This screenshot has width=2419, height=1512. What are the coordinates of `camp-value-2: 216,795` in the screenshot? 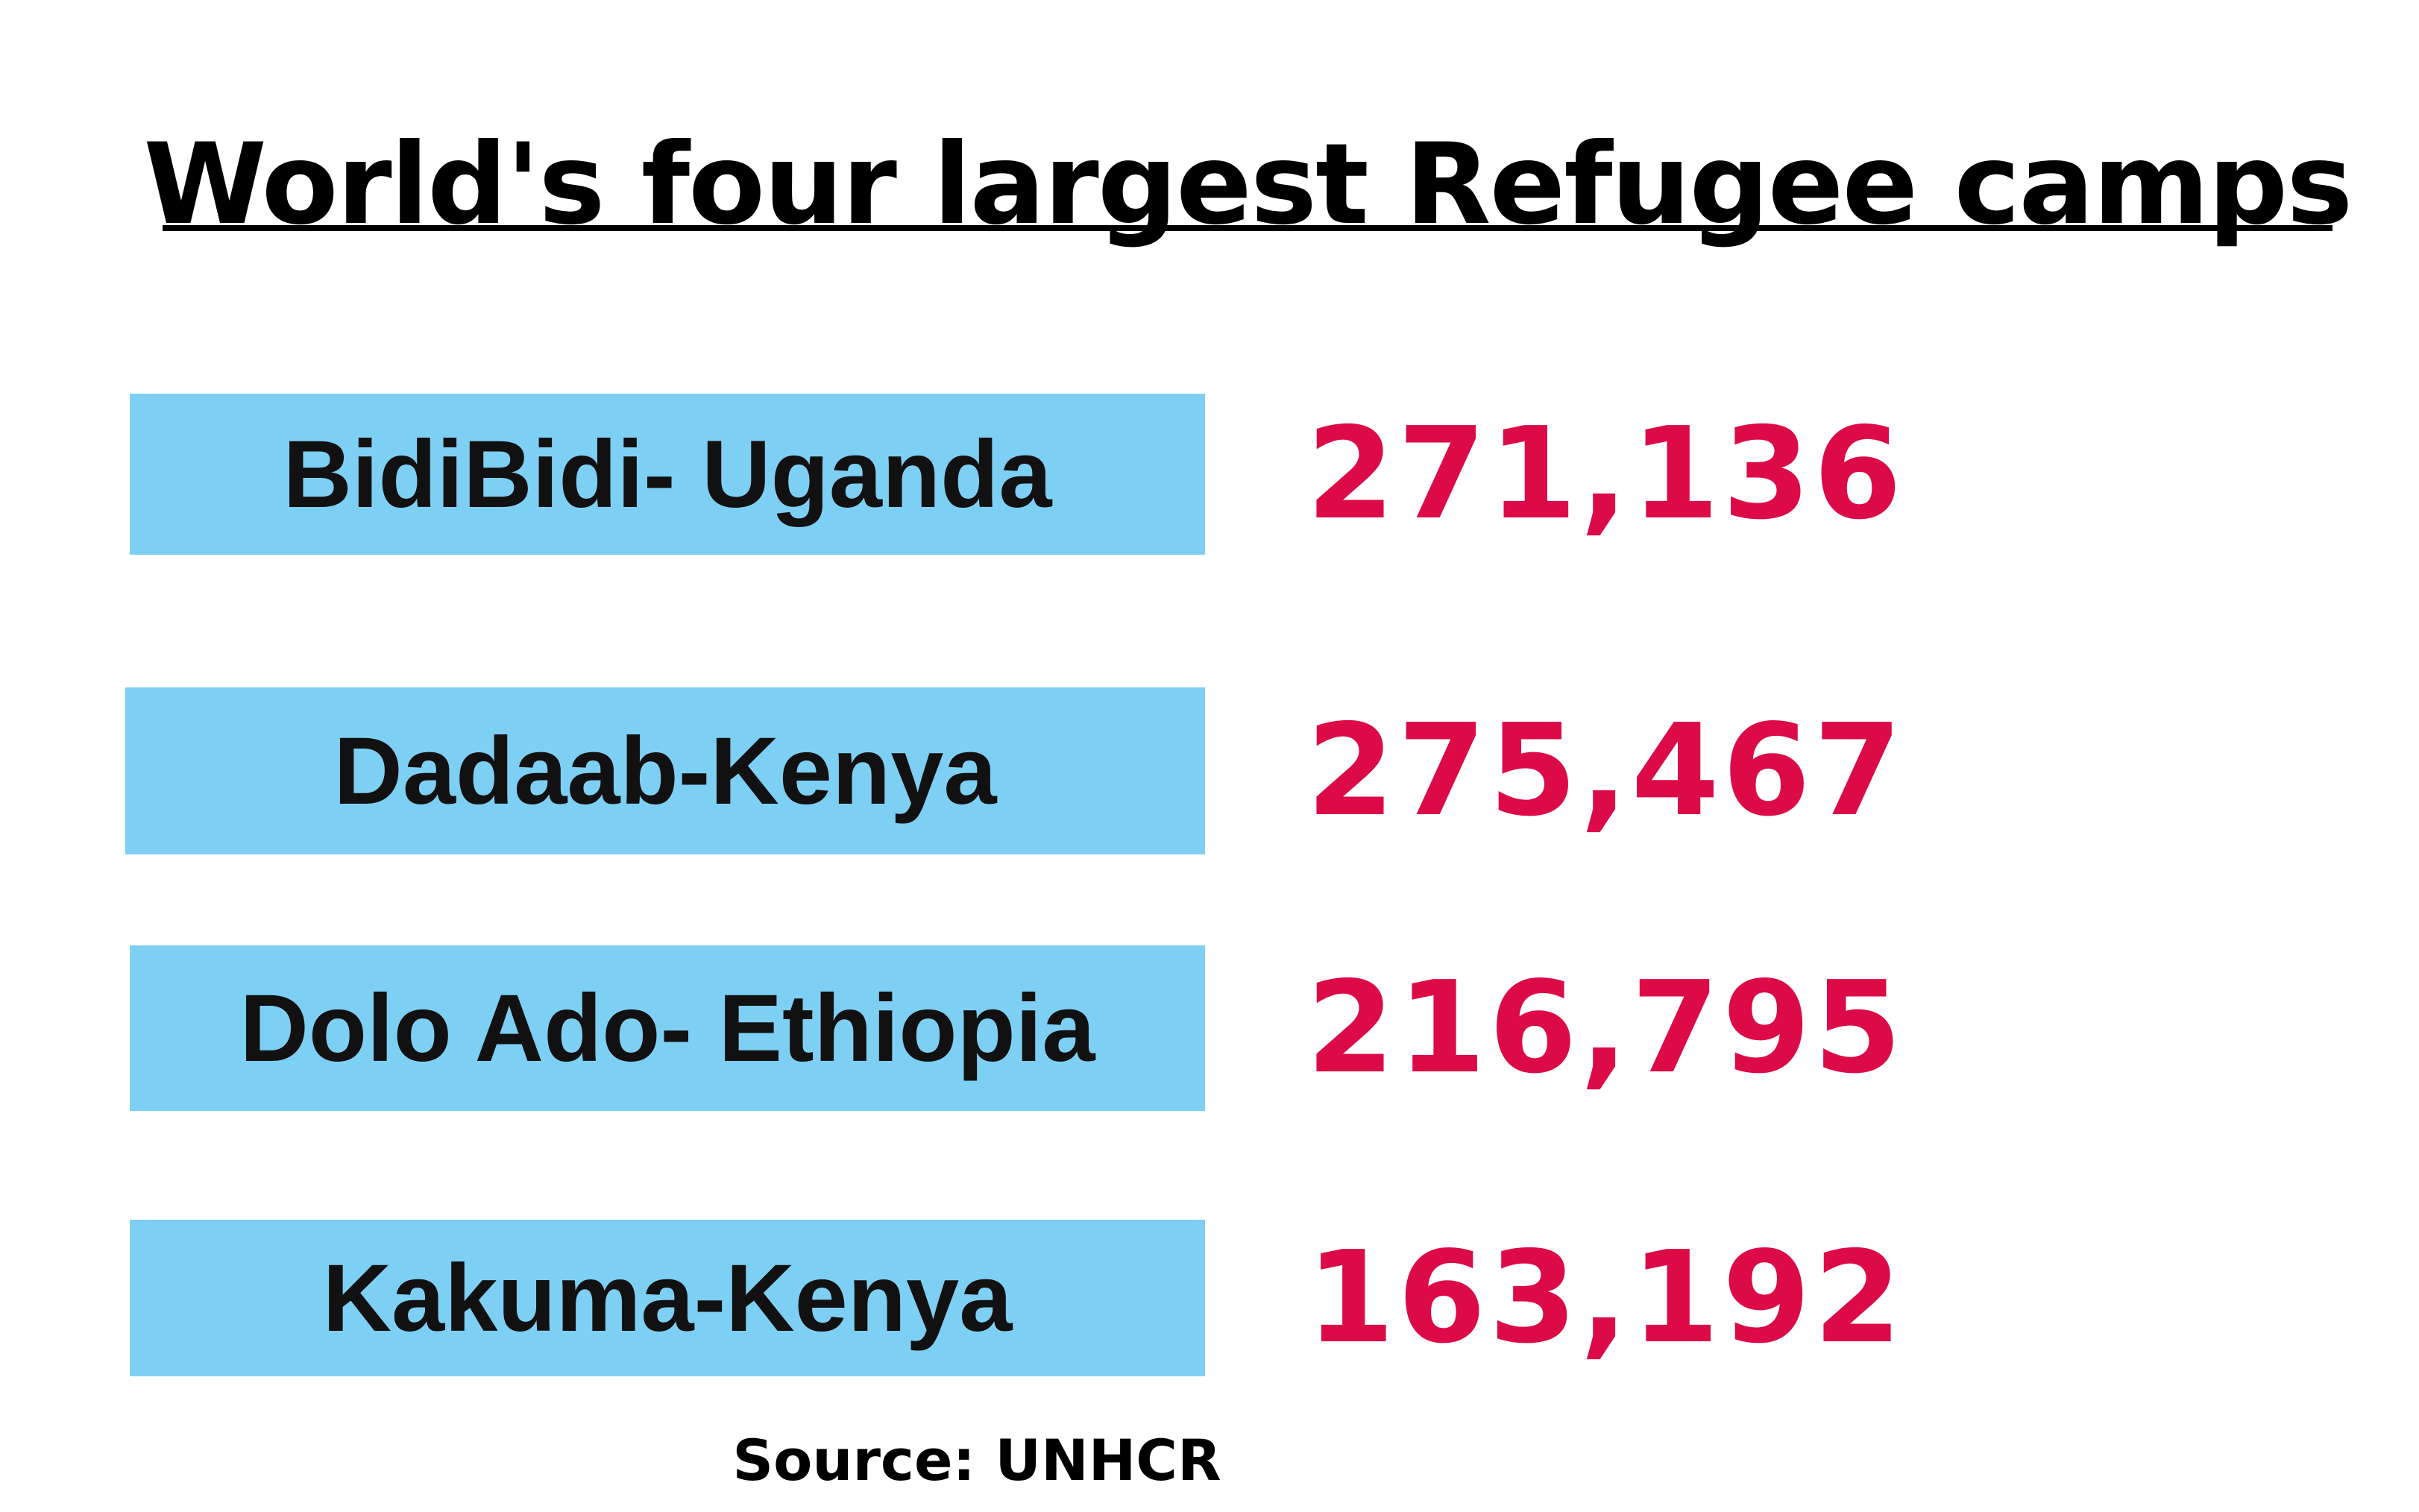 It's located at (1605, 1028).